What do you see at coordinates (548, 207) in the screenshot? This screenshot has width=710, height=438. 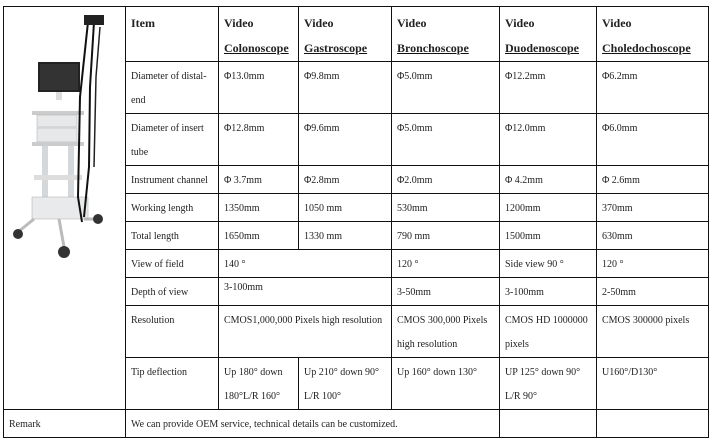 I see `cell: 1200mm` at bounding box center [548, 207].